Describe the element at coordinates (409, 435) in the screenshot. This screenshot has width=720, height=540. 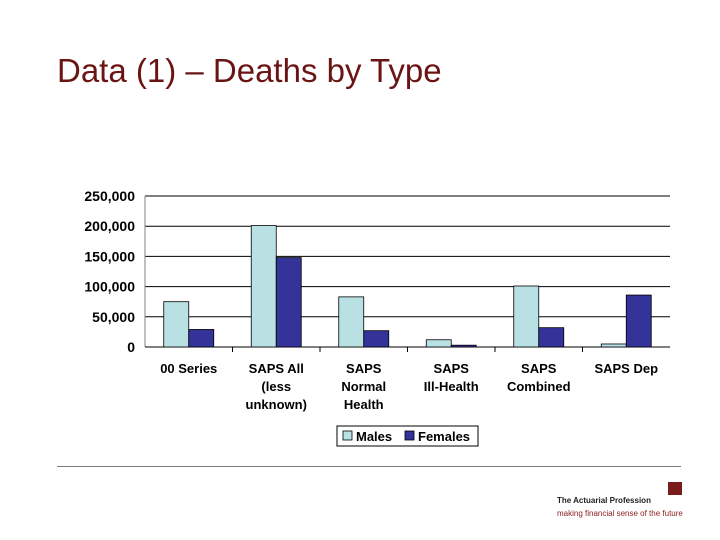
I see `legend-swatch-females` at that location.